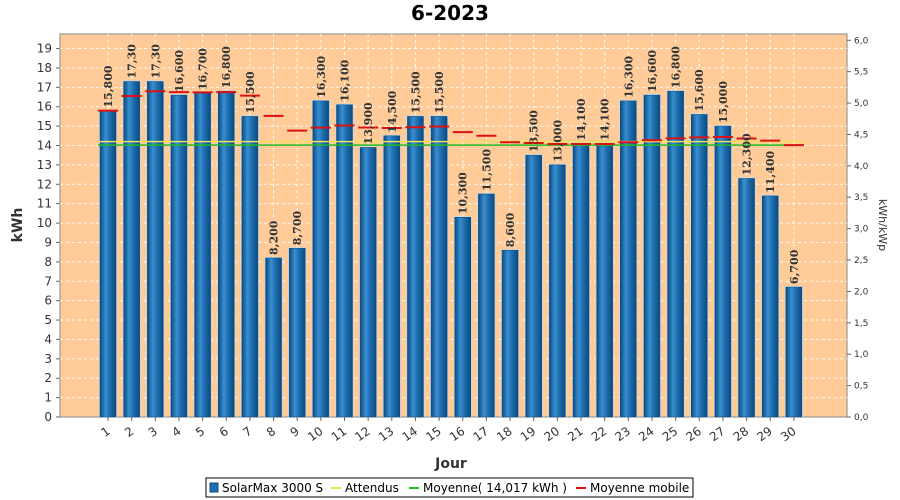  What do you see at coordinates (44, 87) in the screenshot?
I see `y-tick-label: 17` at bounding box center [44, 87].